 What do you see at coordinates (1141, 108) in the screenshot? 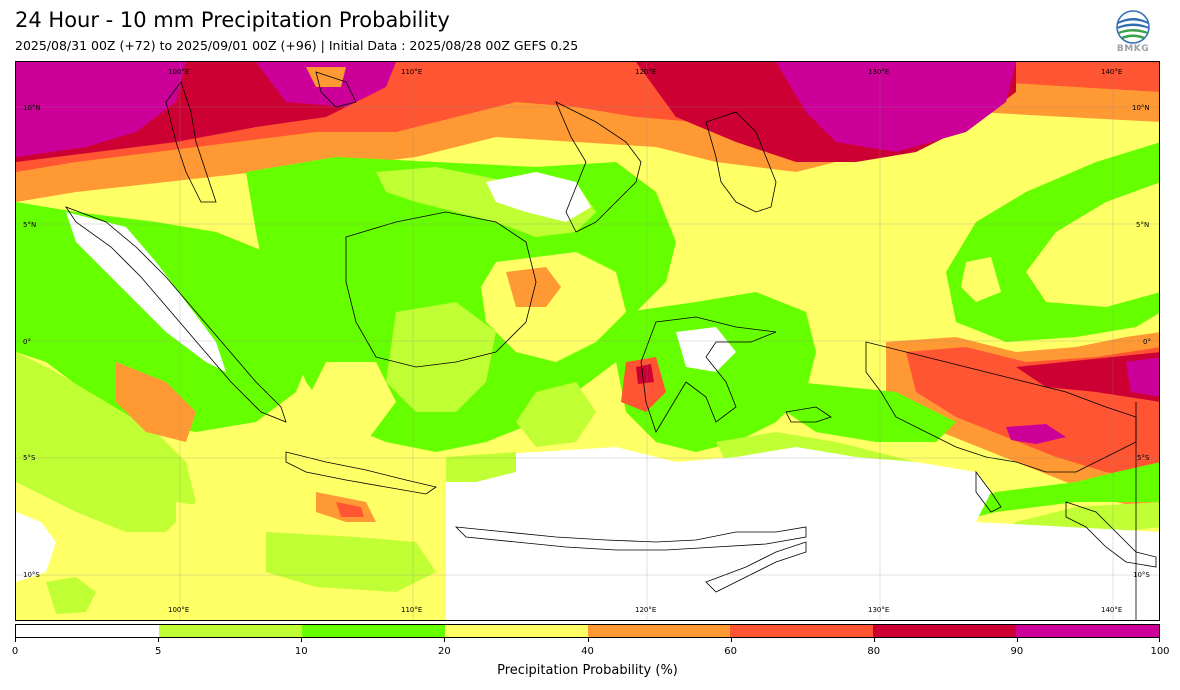
I see `lat-label-right: 10°N` at bounding box center [1141, 108].